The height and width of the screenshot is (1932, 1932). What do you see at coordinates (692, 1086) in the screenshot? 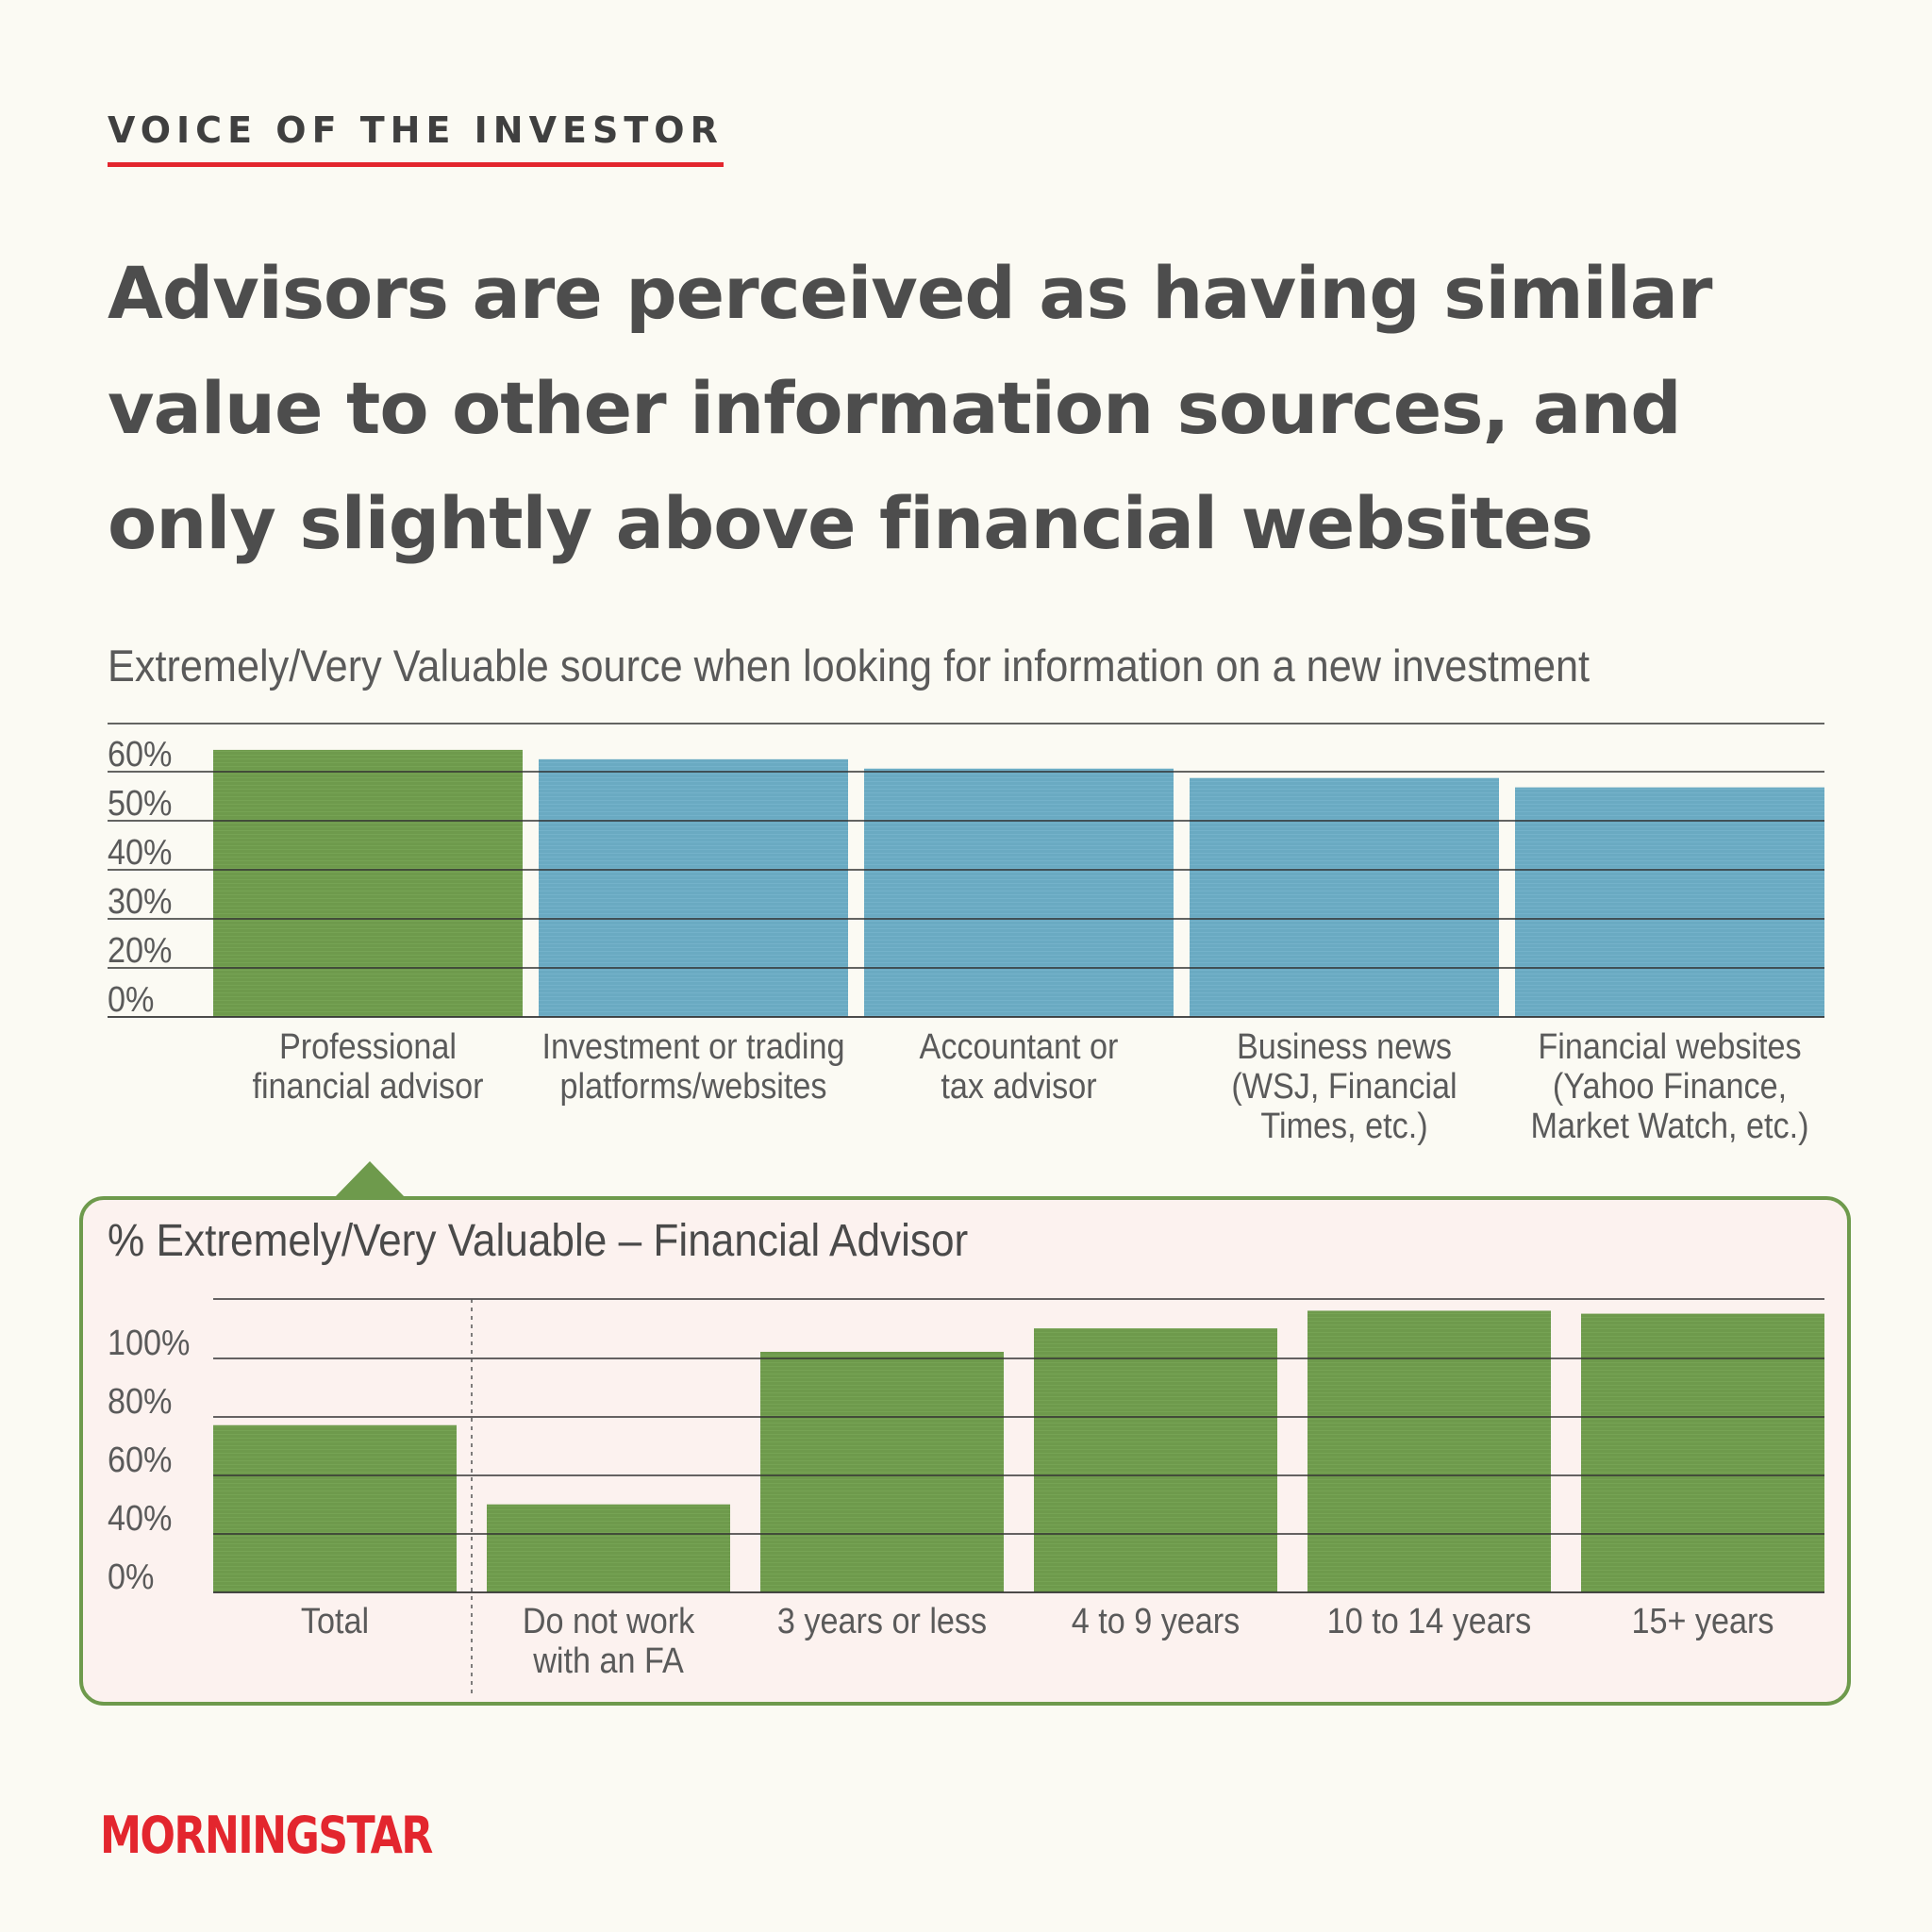
I see `category-label: platforms/websites` at bounding box center [692, 1086].